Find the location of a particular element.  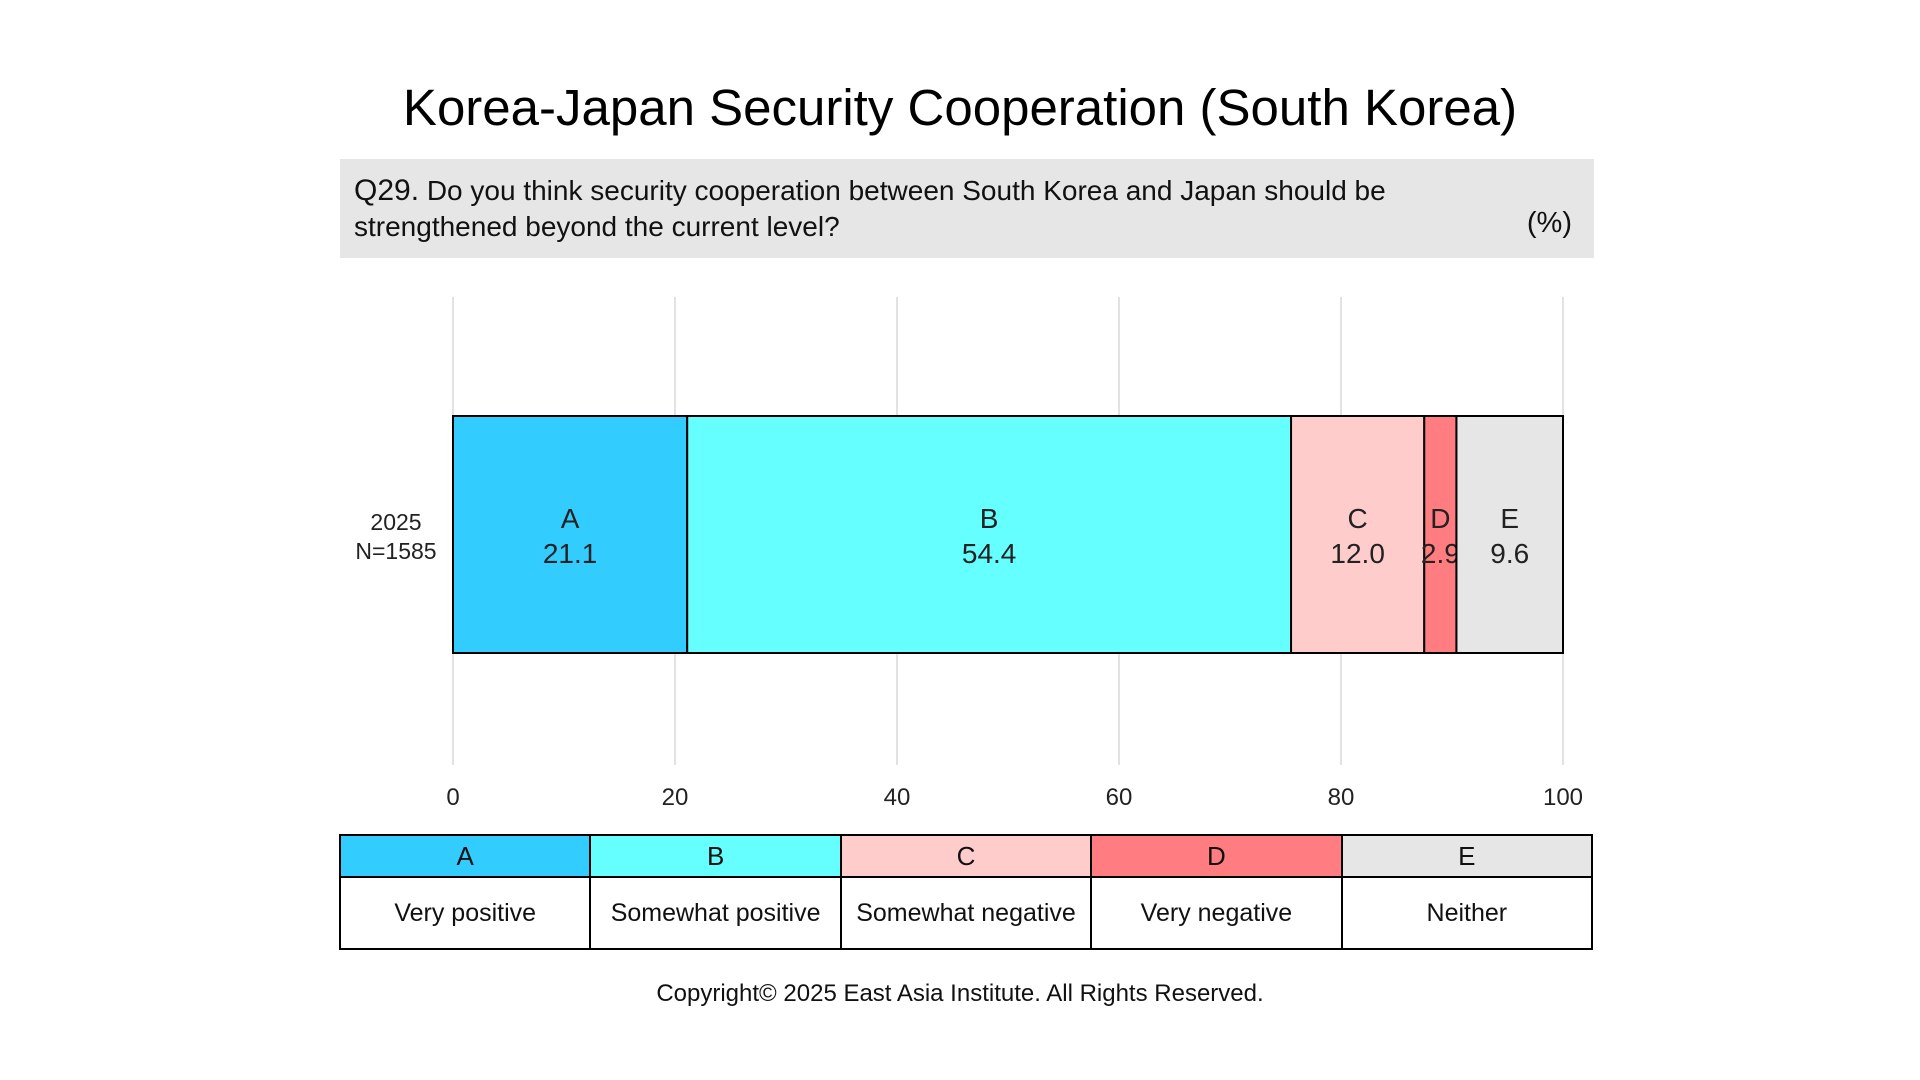

legend-key: C is located at coordinates (966, 857).